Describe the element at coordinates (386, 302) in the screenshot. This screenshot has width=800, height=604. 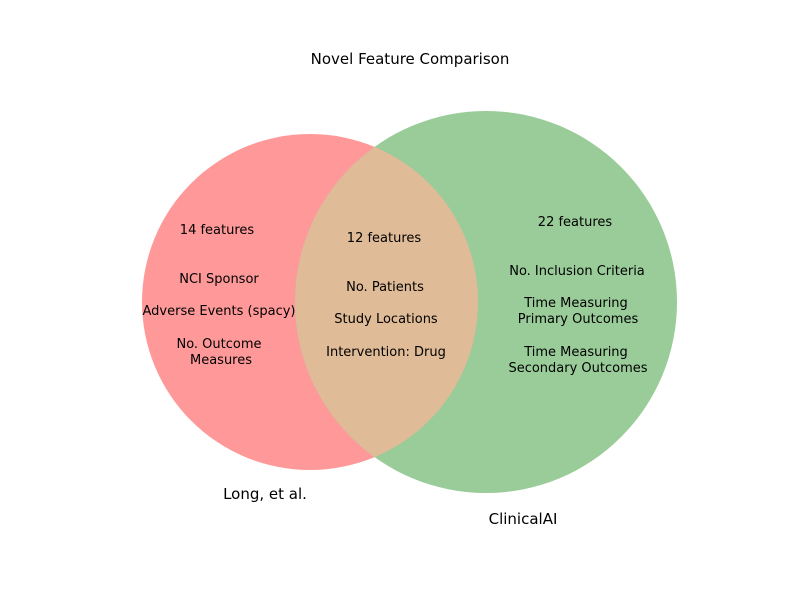
I see `overlap-region` at that location.